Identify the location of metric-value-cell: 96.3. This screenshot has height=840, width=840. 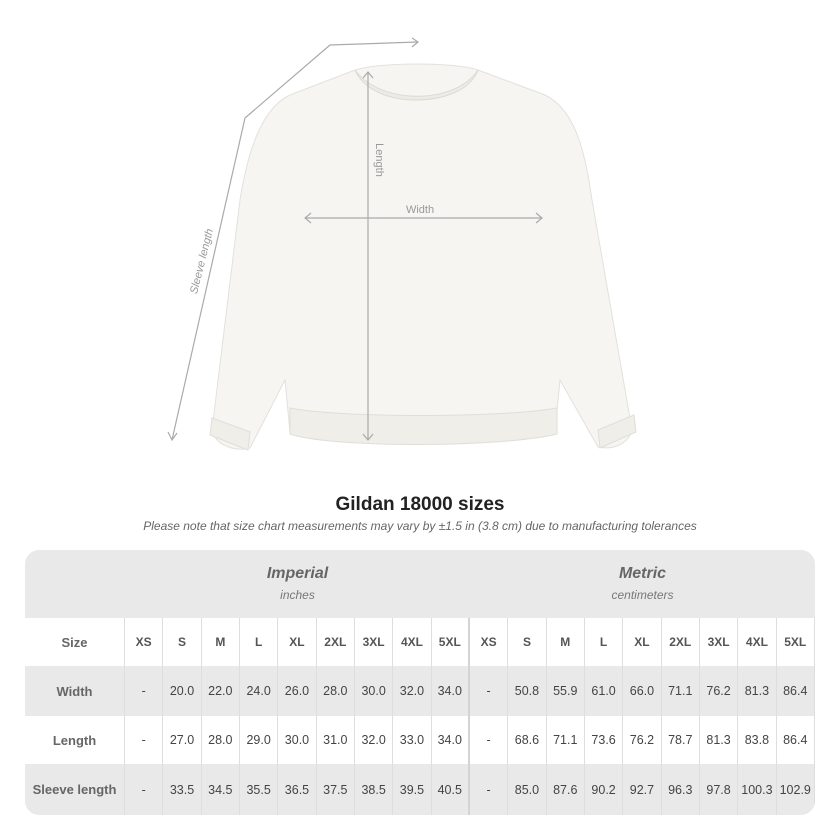
(681, 789).